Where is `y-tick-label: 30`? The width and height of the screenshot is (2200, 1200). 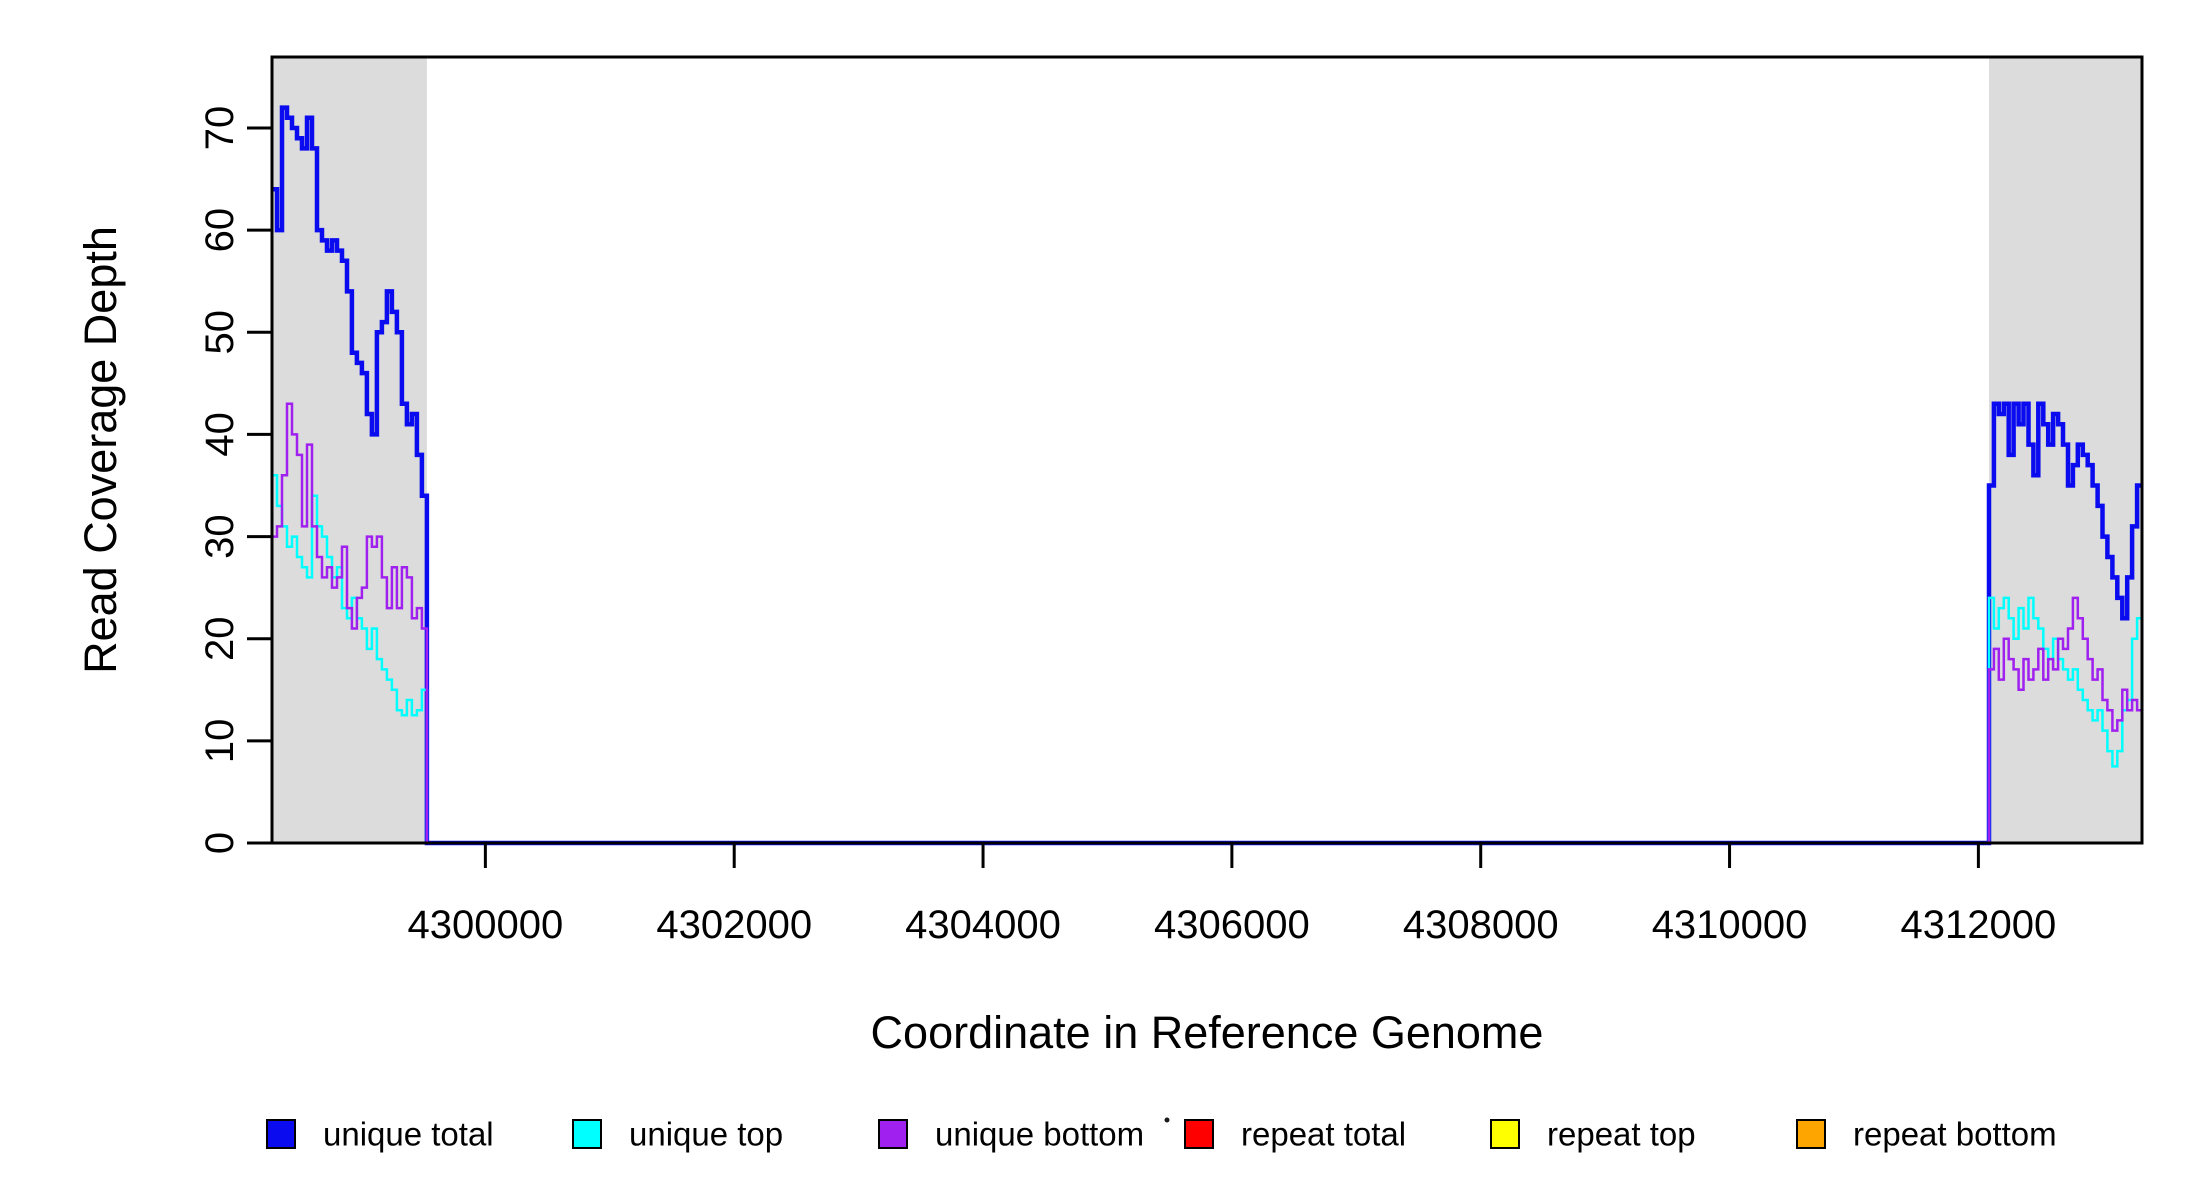 y-tick-label: 30 is located at coordinates (220, 536).